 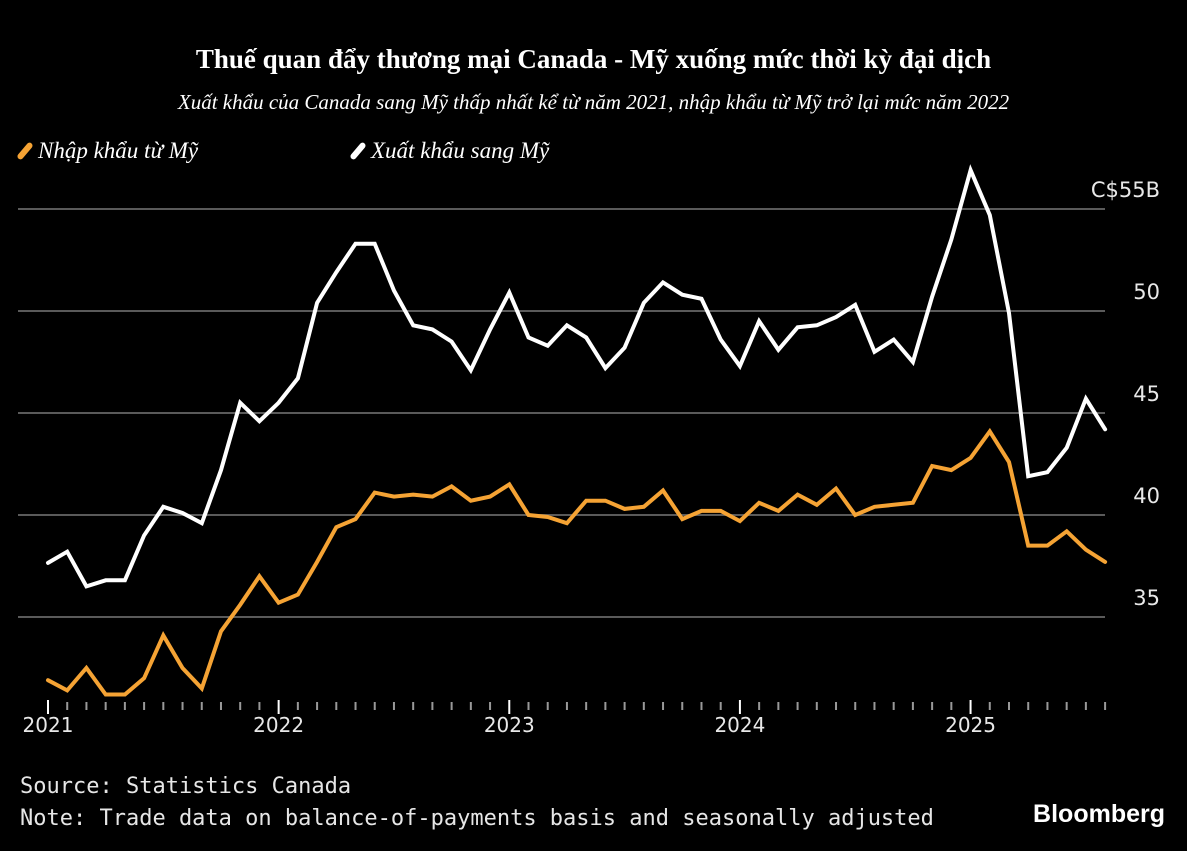 I want to click on x-tick-label: 2024, so click(x=739, y=725).